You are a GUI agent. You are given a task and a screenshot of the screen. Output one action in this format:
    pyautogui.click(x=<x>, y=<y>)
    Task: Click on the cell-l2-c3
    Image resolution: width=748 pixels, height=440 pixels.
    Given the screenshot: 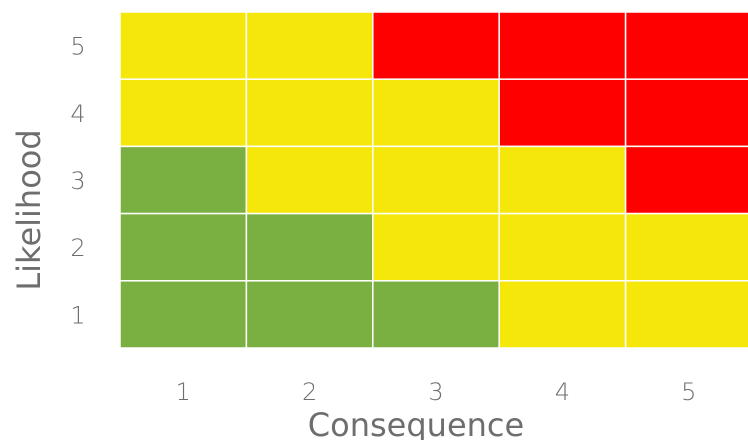 What is the action you would take?
    pyautogui.click(x=436, y=247)
    